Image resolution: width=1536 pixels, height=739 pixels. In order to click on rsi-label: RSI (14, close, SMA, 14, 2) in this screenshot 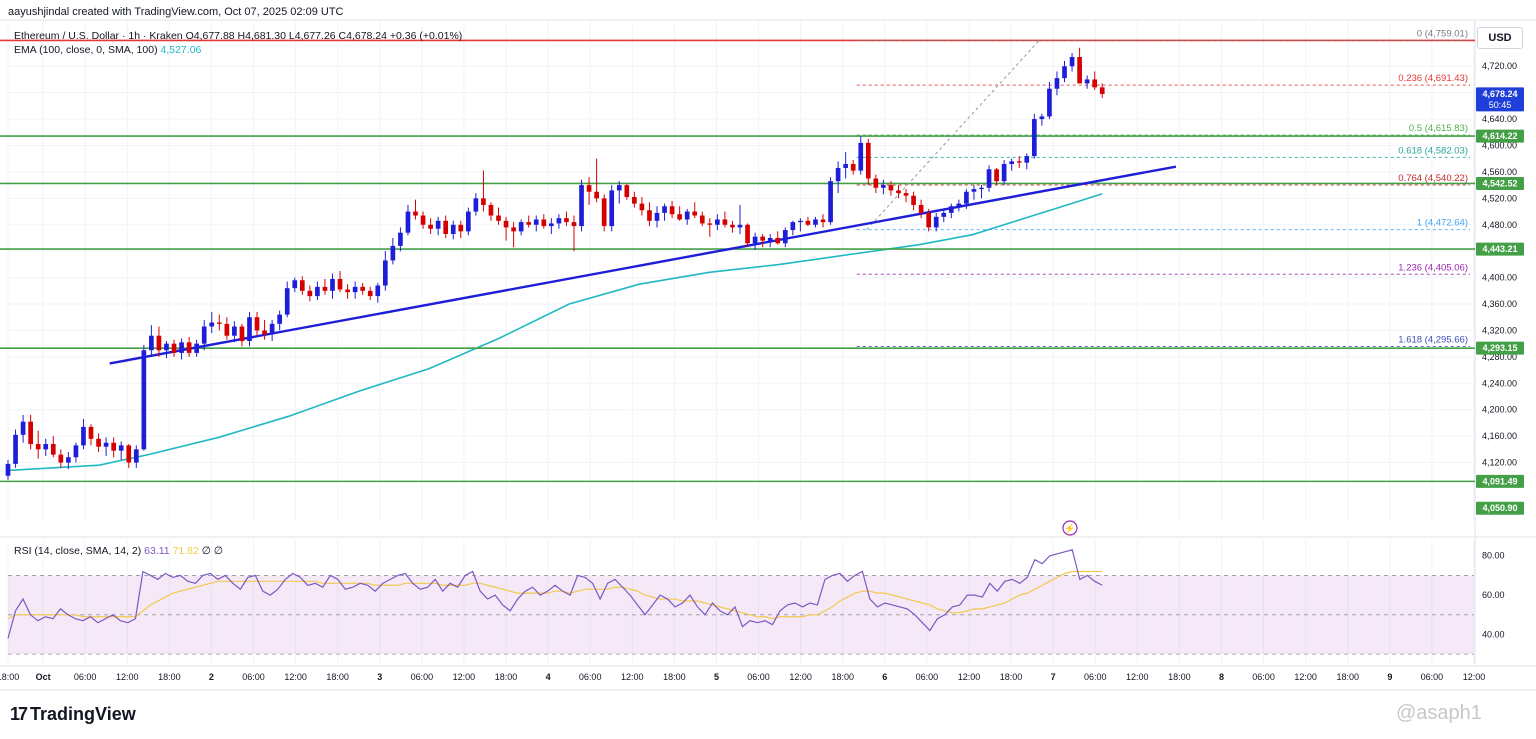, I will do `click(78, 551)`.